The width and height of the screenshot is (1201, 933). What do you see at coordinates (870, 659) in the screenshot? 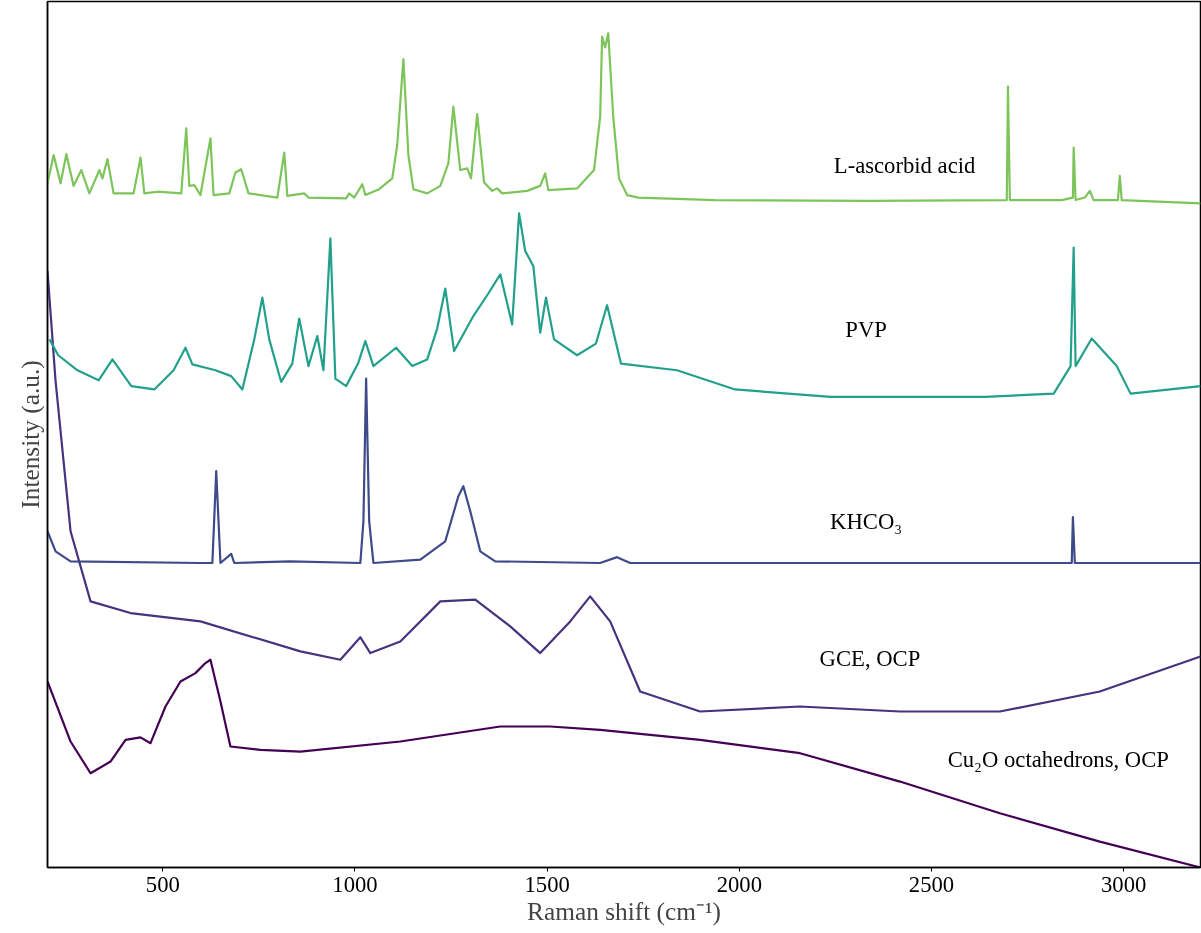
I see `series-label: GCE, OCP` at bounding box center [870, 659].